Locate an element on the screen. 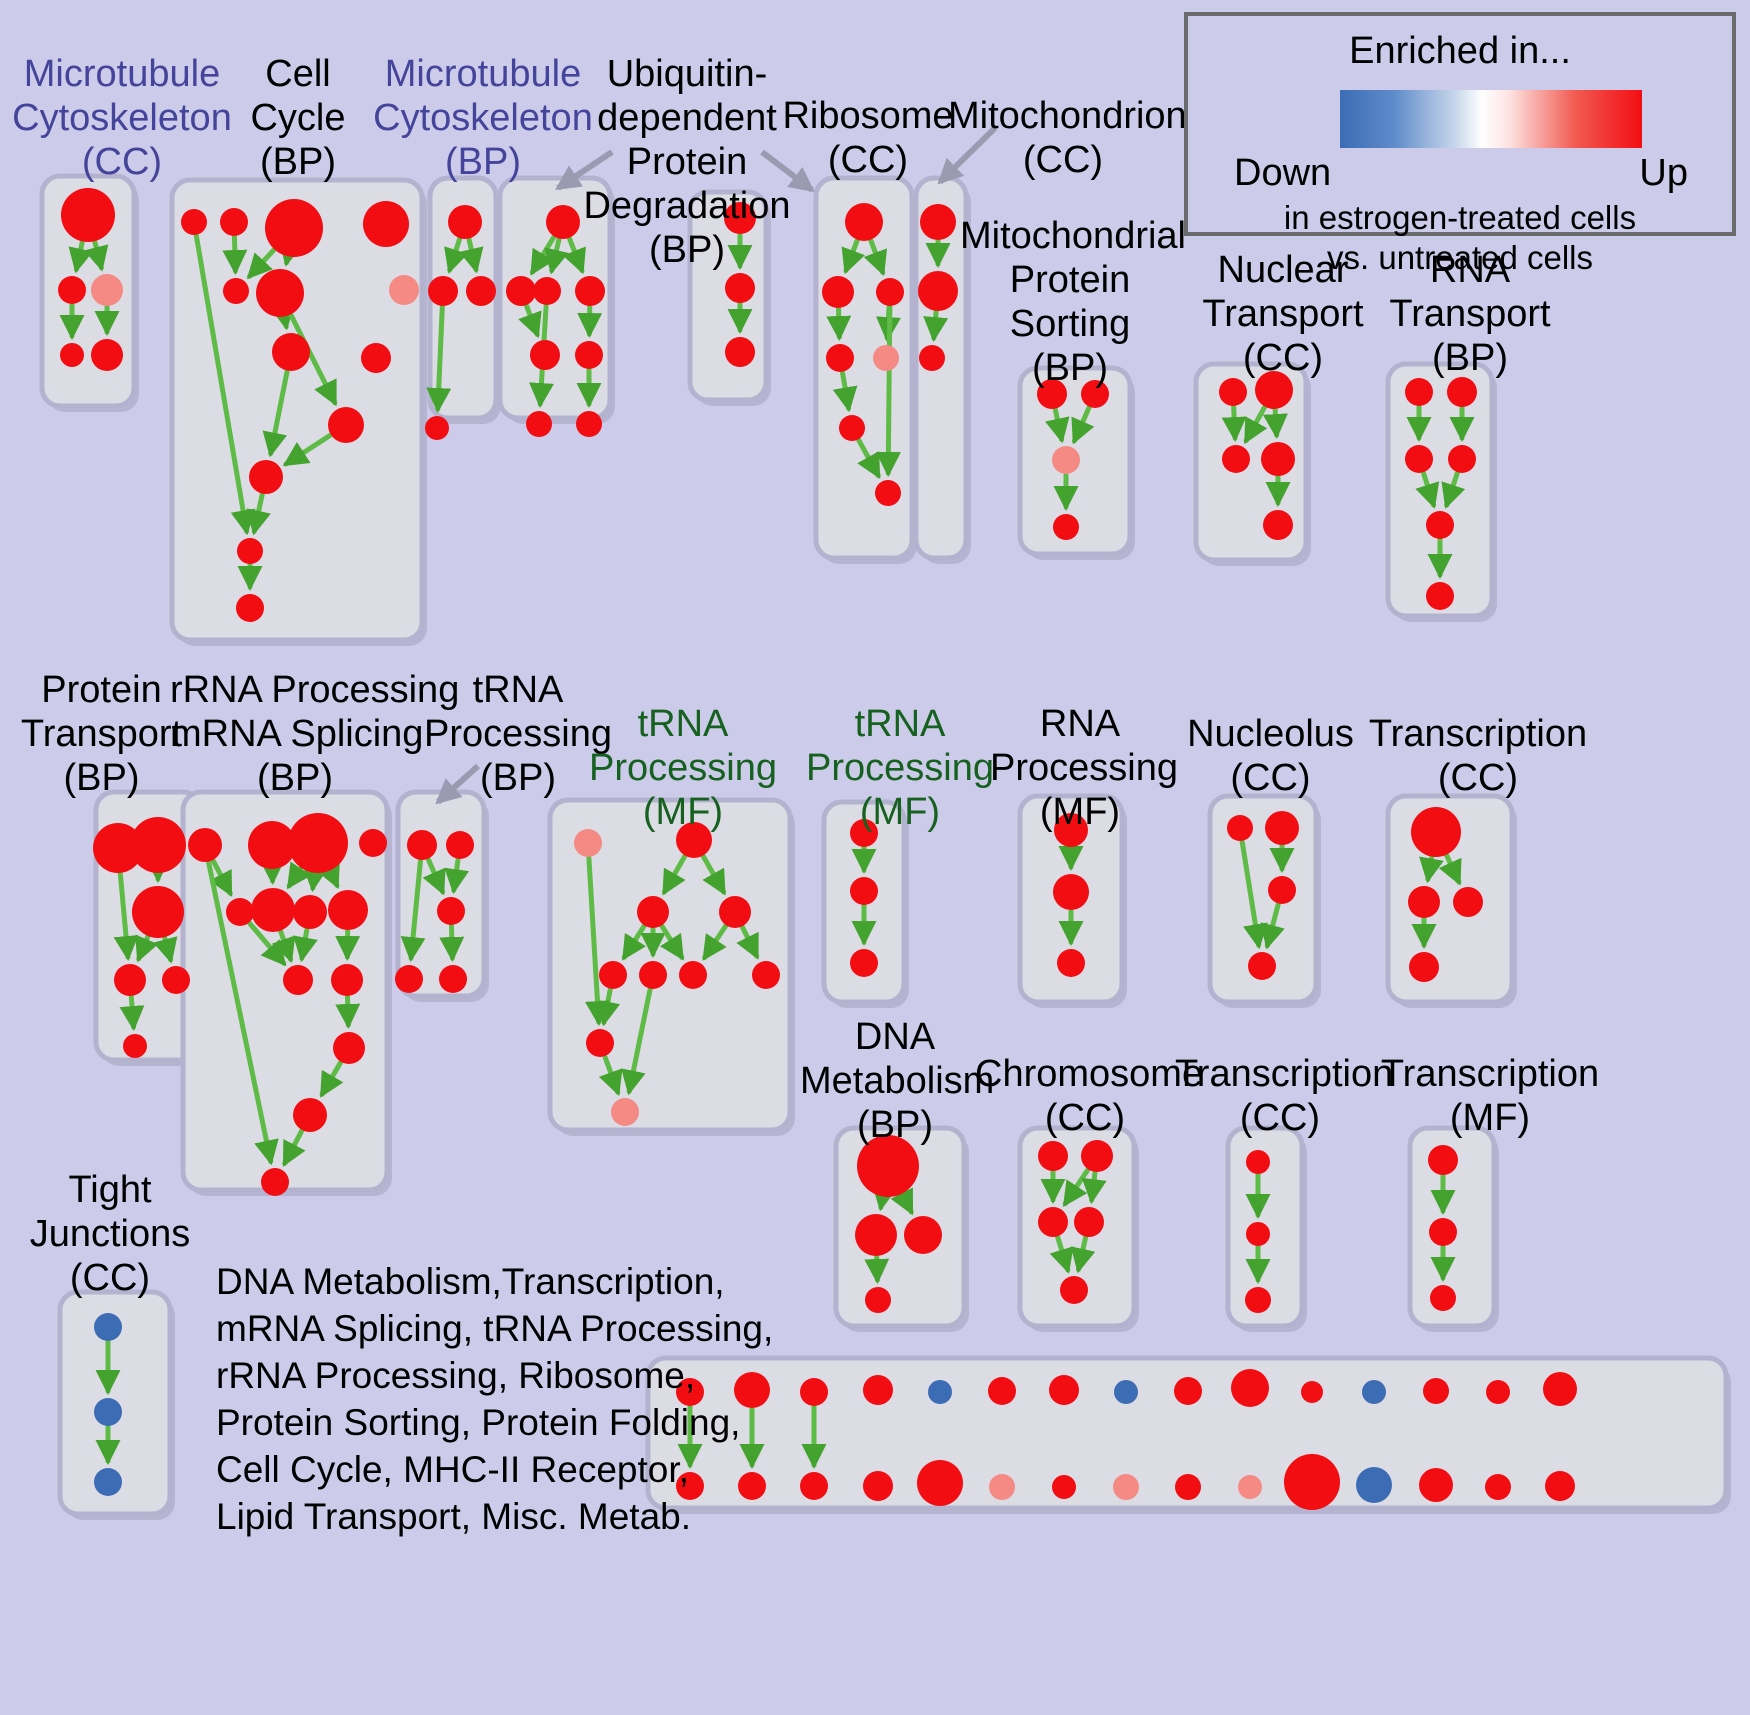 This screenshot has height=1715, width=1750. pointer-arrows-layer is located at coordinates (716, 465).